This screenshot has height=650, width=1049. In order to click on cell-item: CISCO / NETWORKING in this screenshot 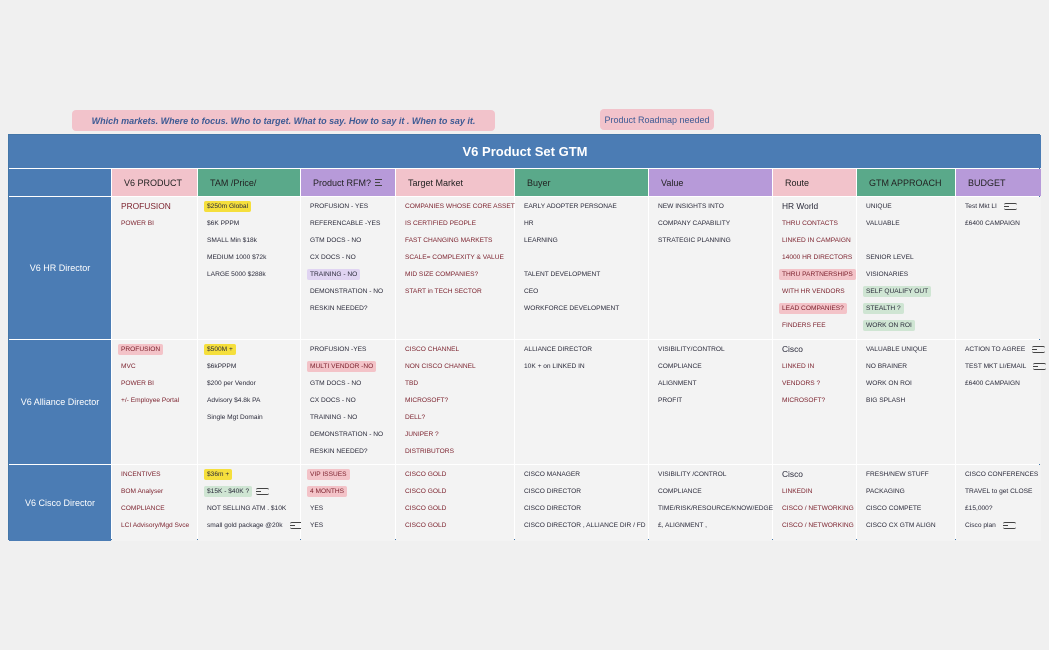, I will do `click(817, 528)`.